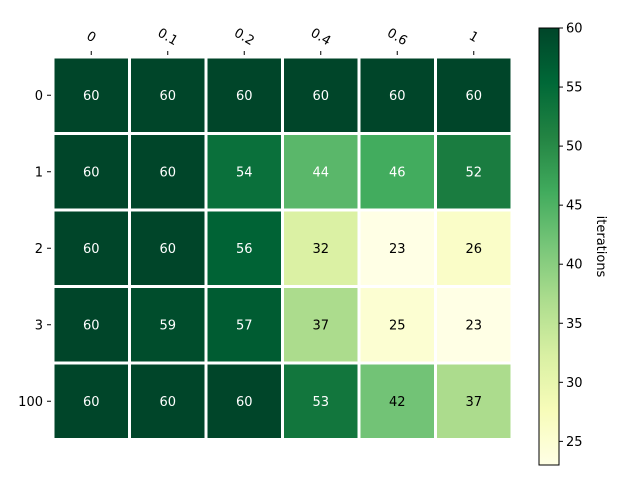  What do you see at coordinates (320, 37) in the screenshot?
I see `x-tick-label: 0.4` at bounding box center [320, 37].